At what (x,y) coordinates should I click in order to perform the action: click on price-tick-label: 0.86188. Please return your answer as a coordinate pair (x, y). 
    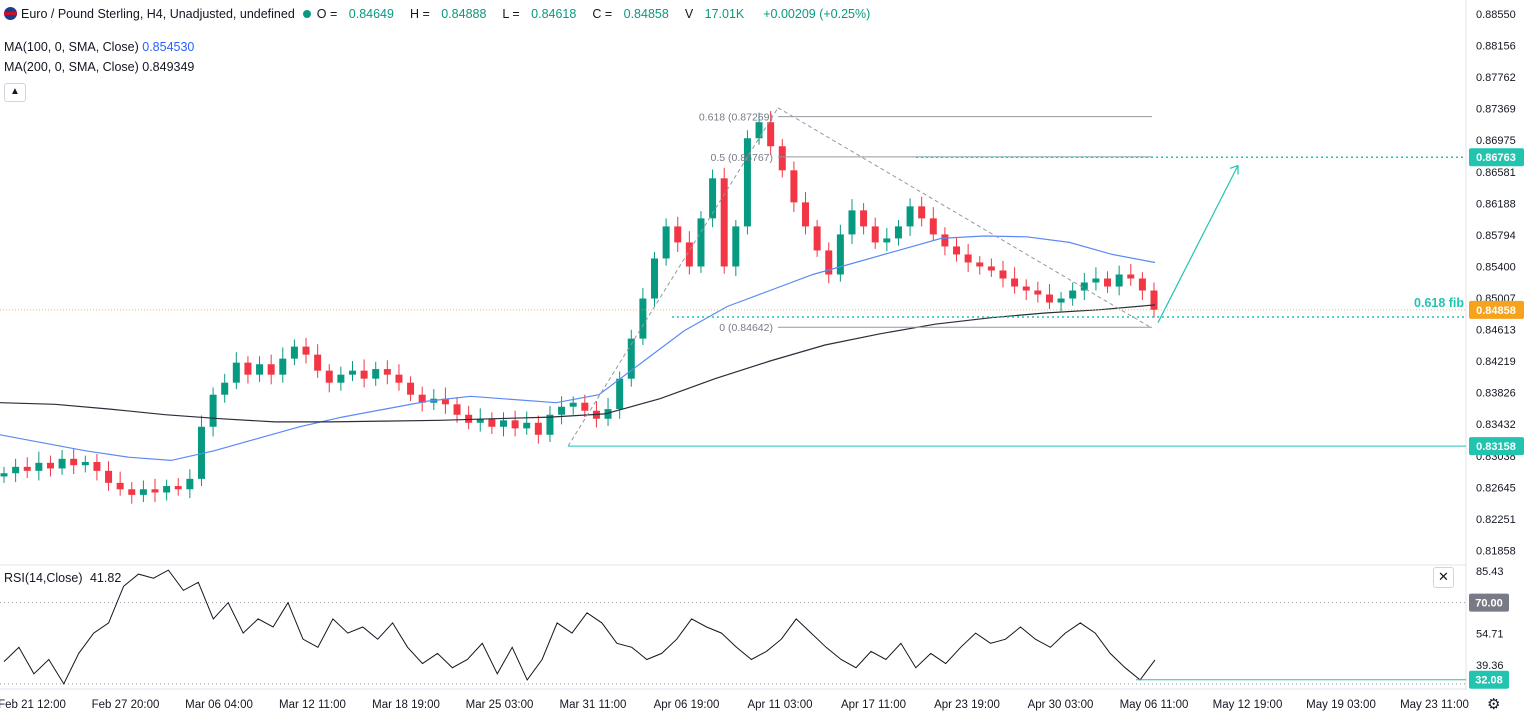
    Looking at the image, I should click on (1496, 204).